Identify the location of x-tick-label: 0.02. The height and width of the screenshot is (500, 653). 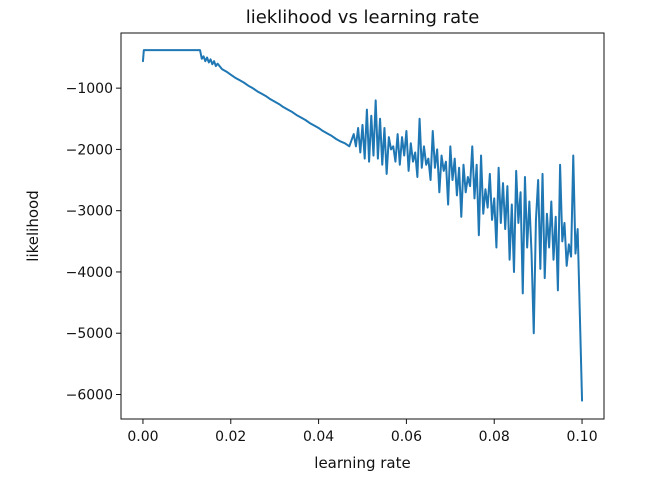
(230, 437).